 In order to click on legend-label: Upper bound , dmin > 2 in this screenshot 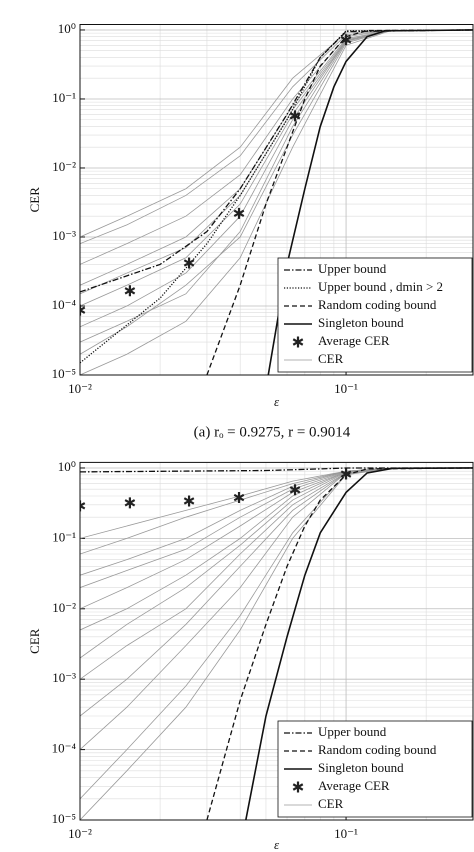, I will do `click(380, 286)`.